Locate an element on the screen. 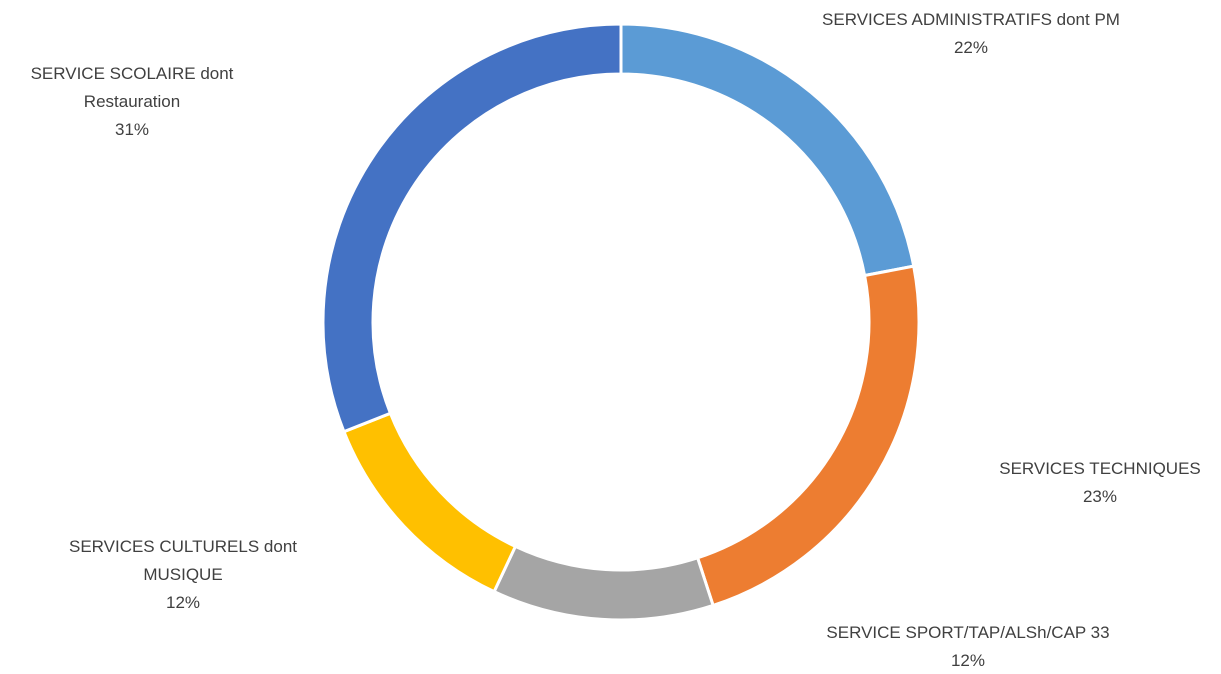 This screenshot has height=674, width=1221. data-label: SERVICES ADMINISTRATIFS dont PM 22% is located at coordinates (971, 34).